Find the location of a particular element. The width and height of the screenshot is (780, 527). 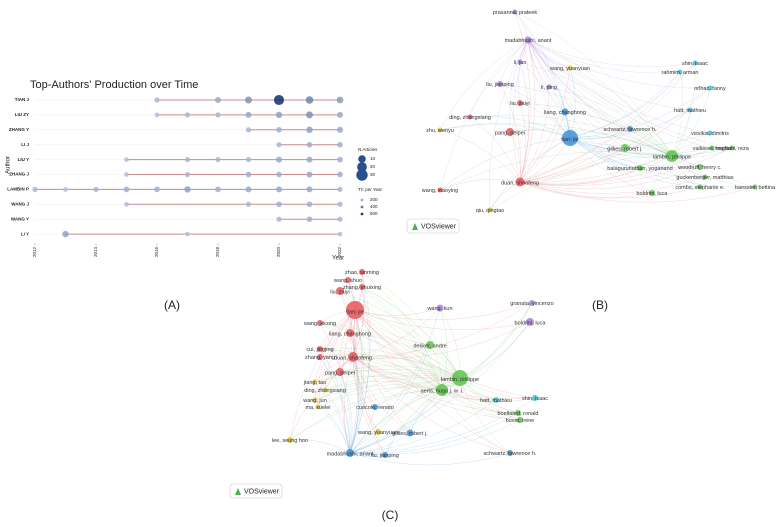

y-tick-label: ZHANG J is located at coordinates (19, 174).